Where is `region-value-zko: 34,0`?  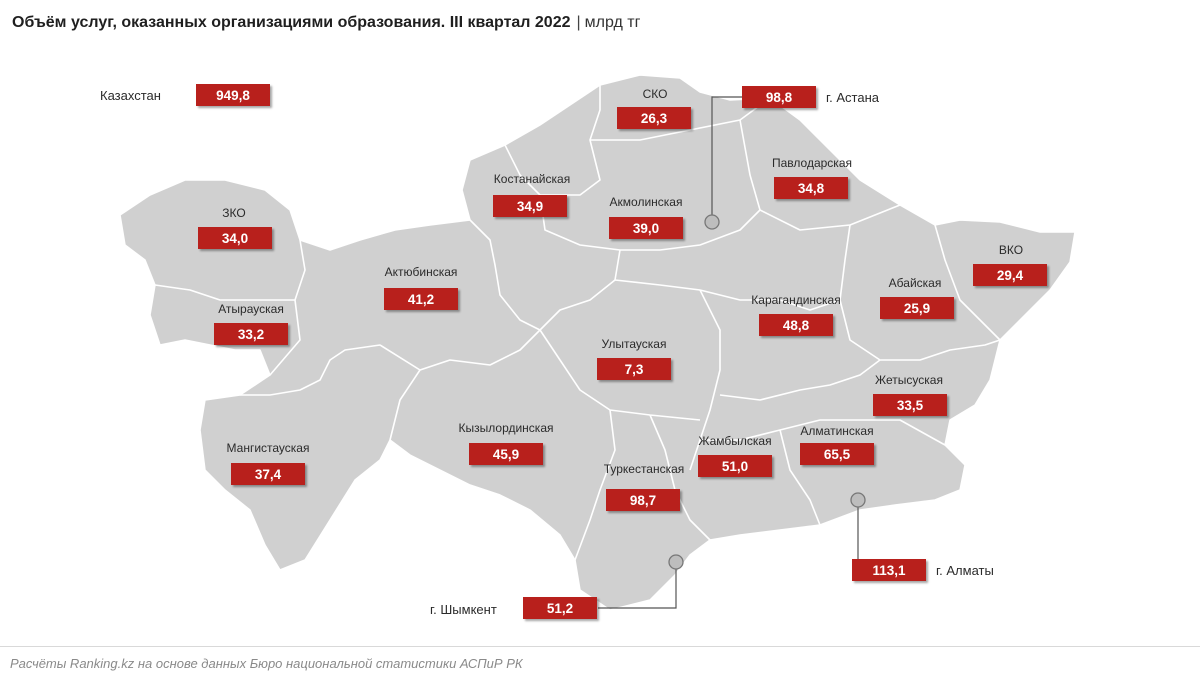 region-value-zko: 34,0 is located at coordinates (235, 238).